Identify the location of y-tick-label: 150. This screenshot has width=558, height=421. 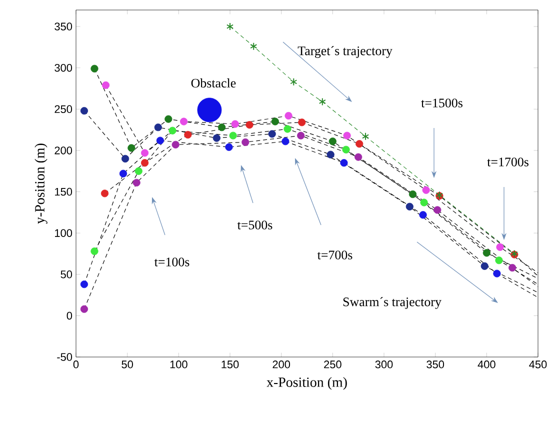
(63, 192).